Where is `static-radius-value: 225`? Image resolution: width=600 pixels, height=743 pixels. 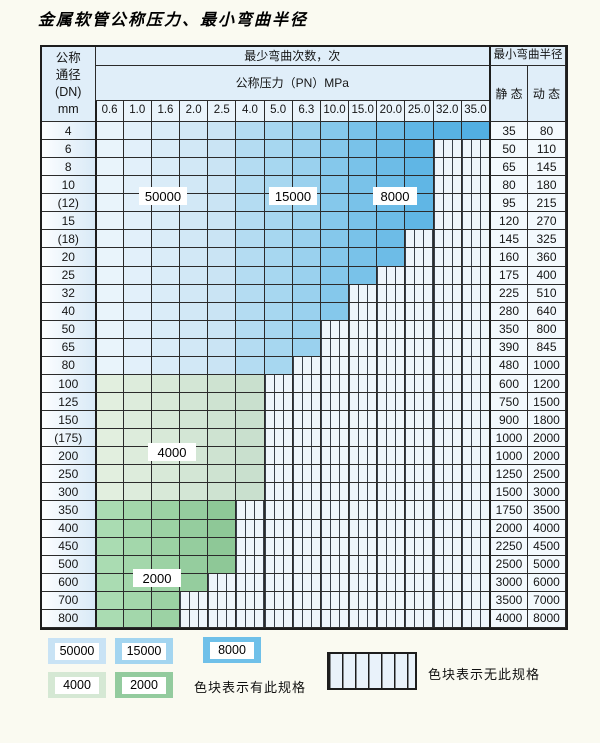
static-radius-value: 225 is located at coordinates (508, 293).